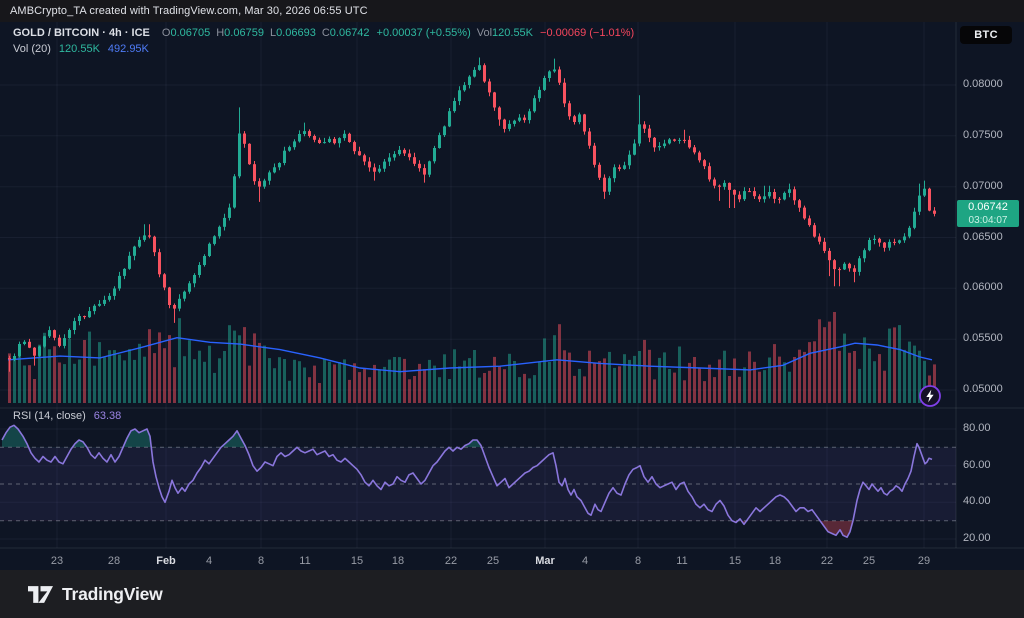 This screenshot has height=618, width=1024. I want to click on rsi-indicator-row: RSI (14, close) 63.38, so click(67, 416).